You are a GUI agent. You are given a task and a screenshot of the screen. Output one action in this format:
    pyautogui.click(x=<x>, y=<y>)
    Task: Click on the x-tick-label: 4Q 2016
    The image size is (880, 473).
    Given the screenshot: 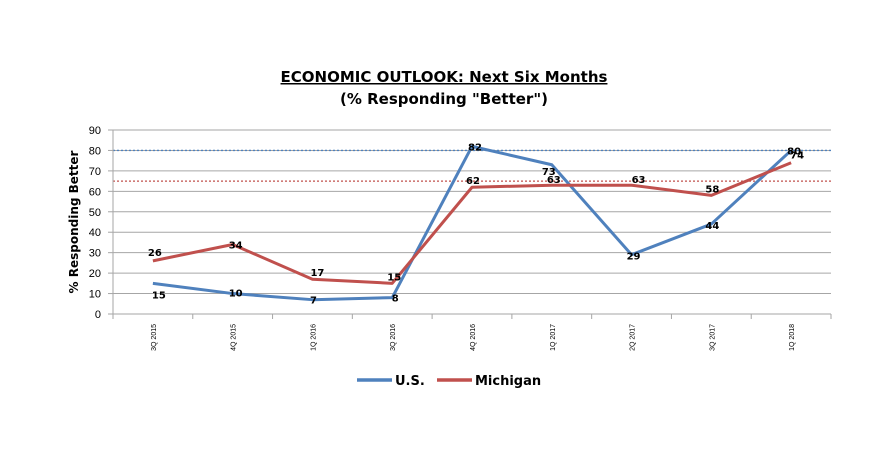 What is the action you would take?
    pyautogui.click(x=473, y=337)
    